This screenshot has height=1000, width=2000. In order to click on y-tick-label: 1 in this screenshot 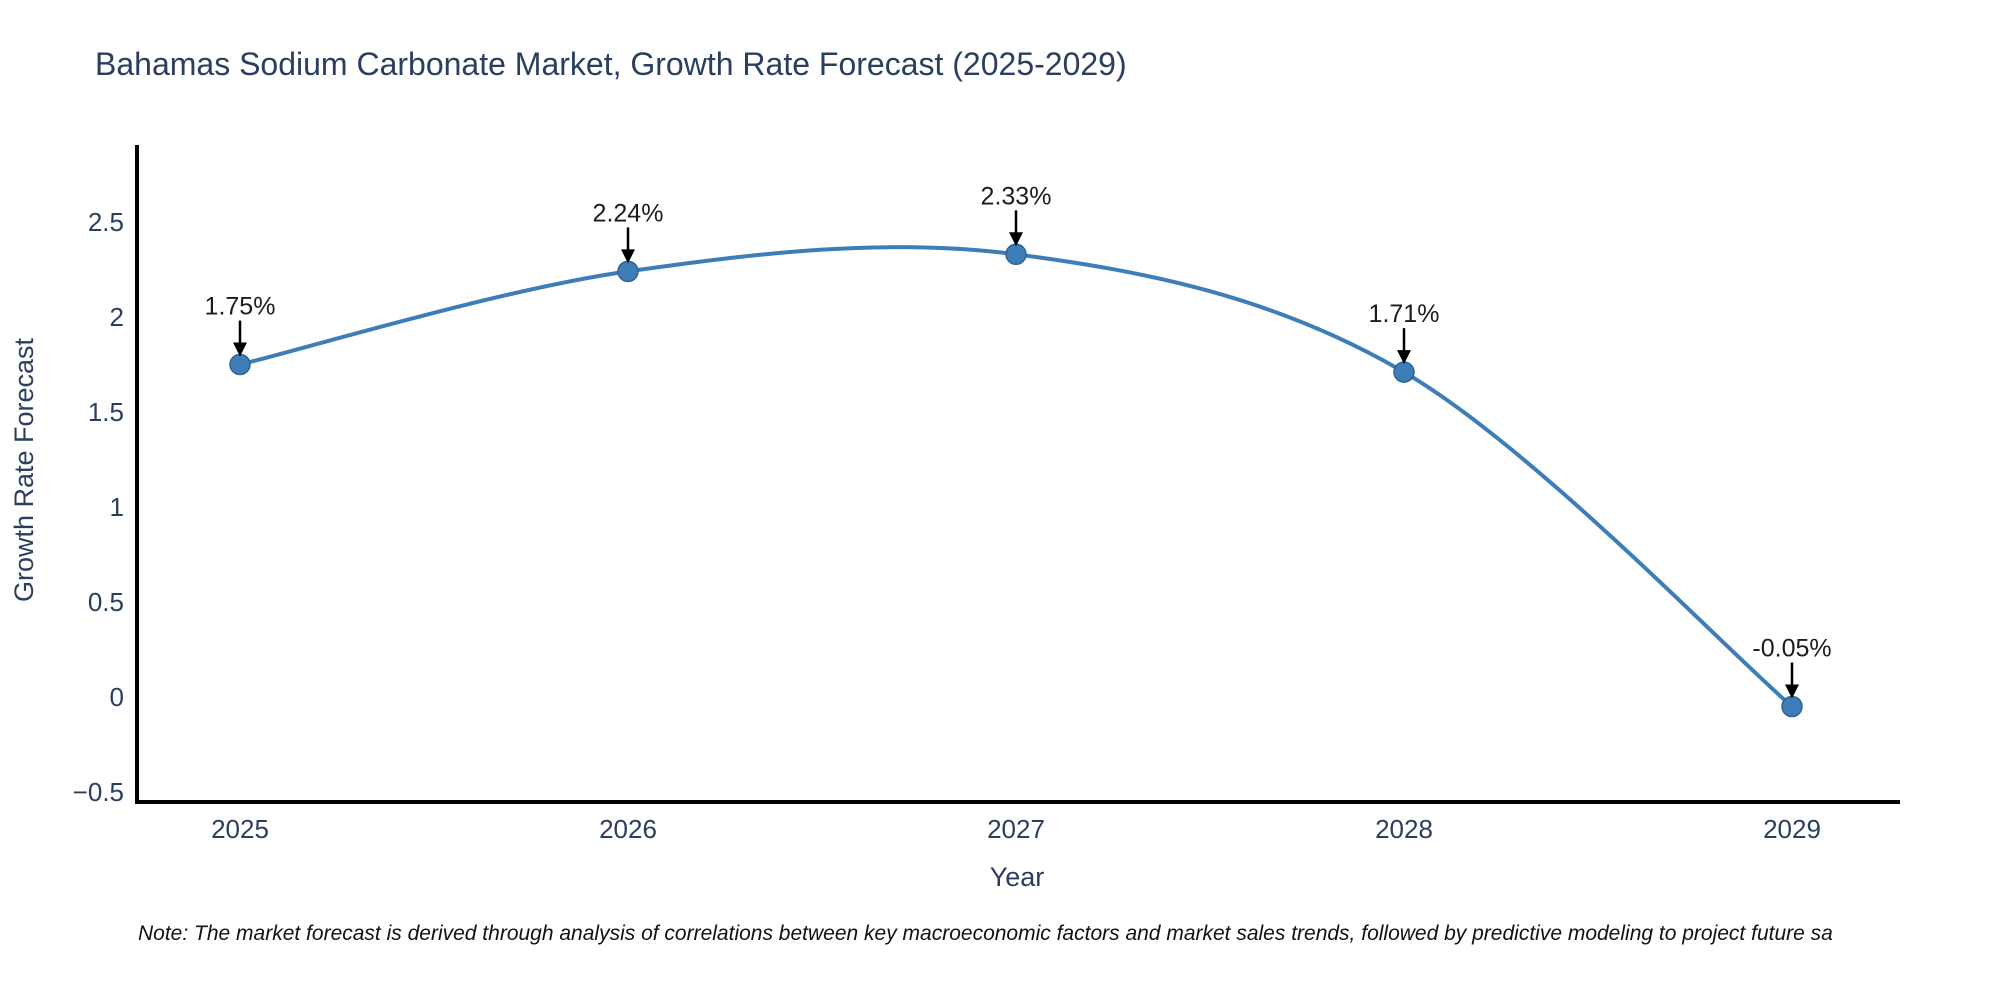, I will do `click(117, 507)`.